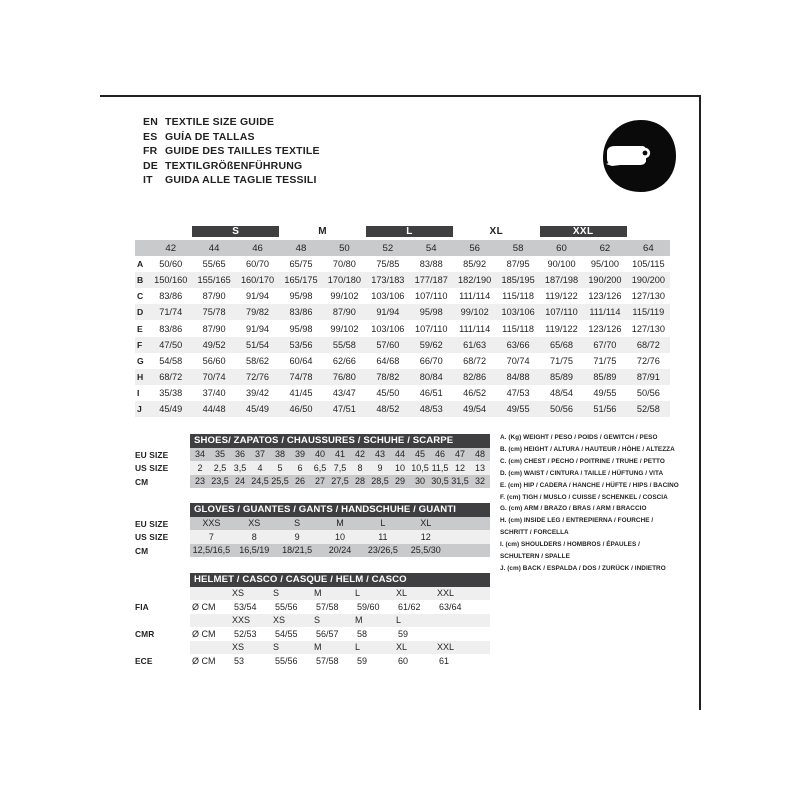 Image resolution: width=800 pixels, height=800 pixels. What do you see at coordinates (171, 392) in the screenshot?
I see `measure-cell: 35/38` at bounding box center [171, 392].